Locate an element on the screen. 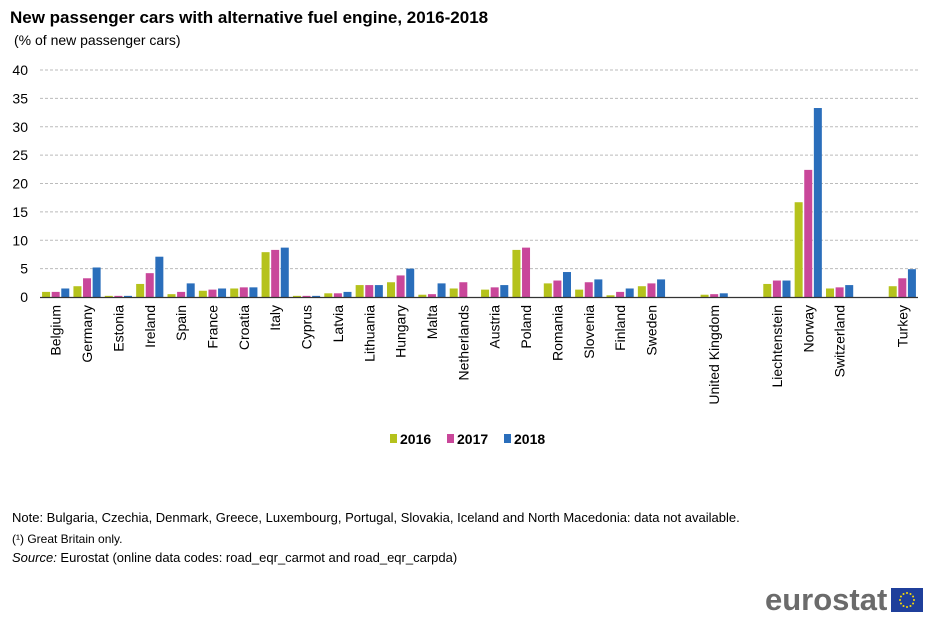 This screenshot has height=629, width=940. x-tick-label: Belgium is located at coordinates (56, 330).